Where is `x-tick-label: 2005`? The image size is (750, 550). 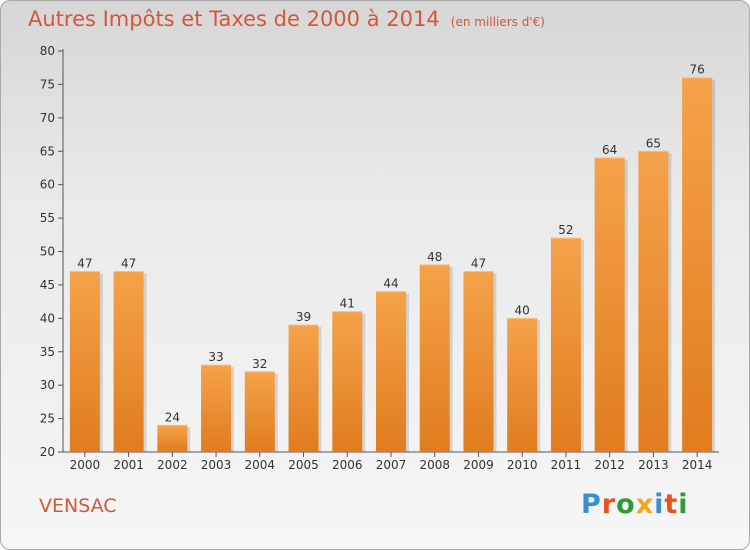
x-tick-label: 2005 is located at coordinates (303, 465).